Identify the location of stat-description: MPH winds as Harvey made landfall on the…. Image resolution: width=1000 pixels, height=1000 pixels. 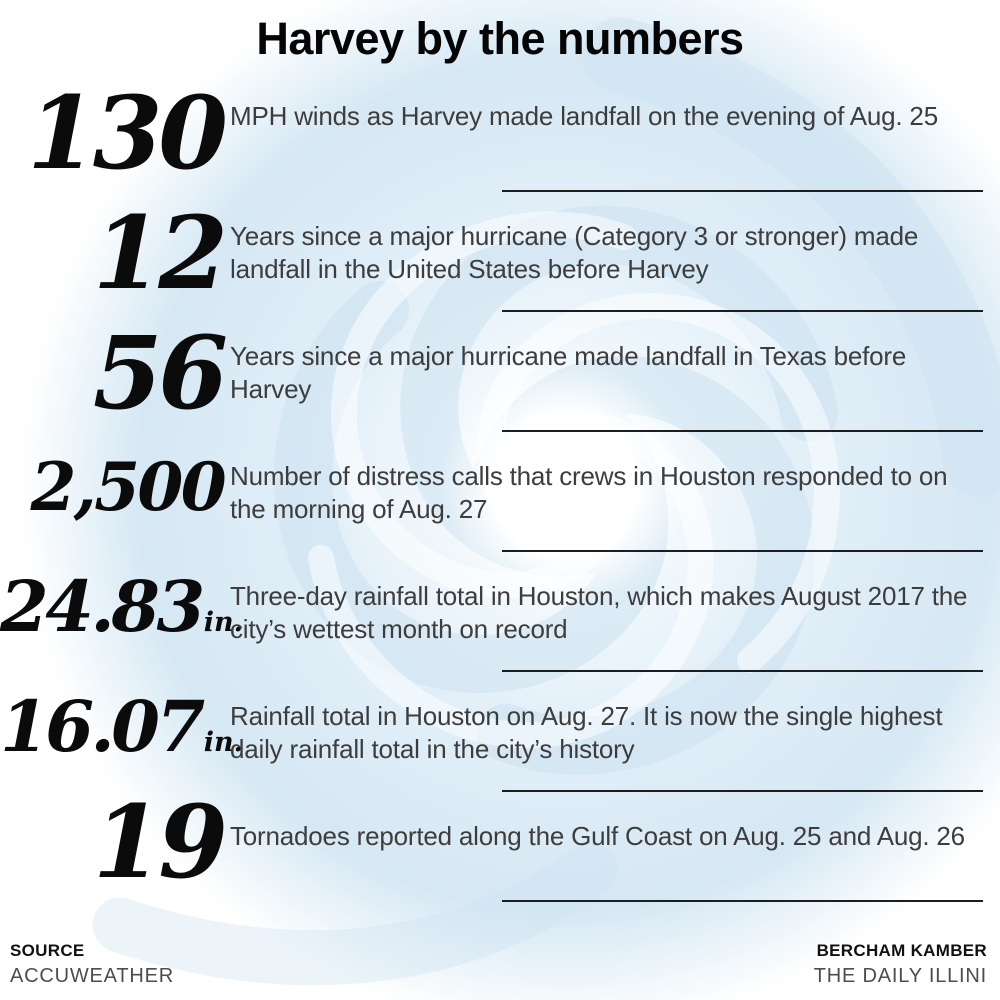
(584, 116).